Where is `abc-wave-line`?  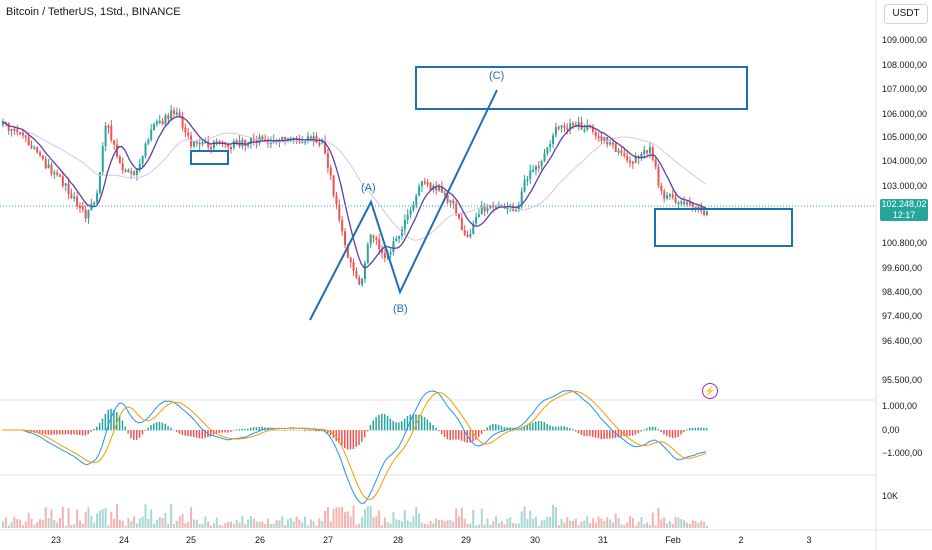 abc-wave-line is located at coordinates (403, 205).